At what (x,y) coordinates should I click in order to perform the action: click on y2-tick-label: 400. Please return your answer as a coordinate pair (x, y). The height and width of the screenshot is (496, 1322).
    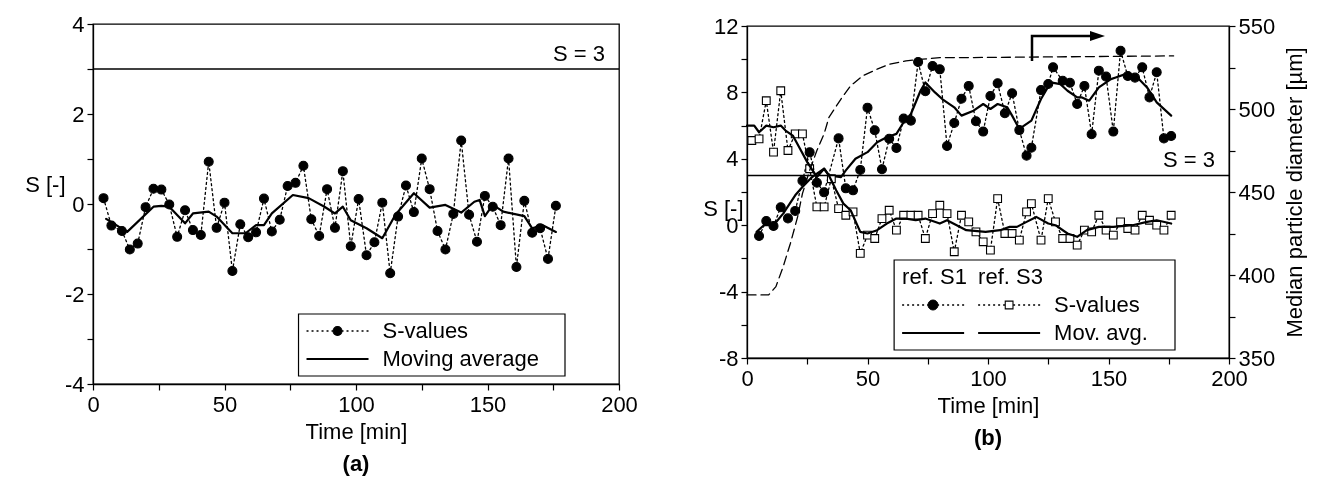
    Looking at the image, I should click on (1257, 275).